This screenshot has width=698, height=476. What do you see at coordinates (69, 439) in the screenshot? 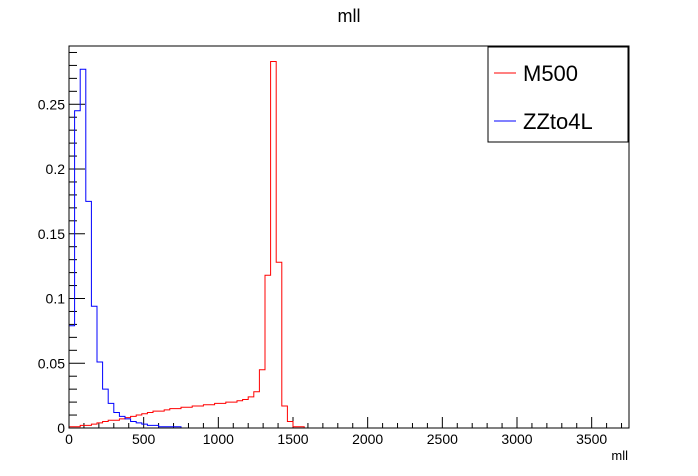
I see `x-tick-label: 0` at bounding box center [69, 439].